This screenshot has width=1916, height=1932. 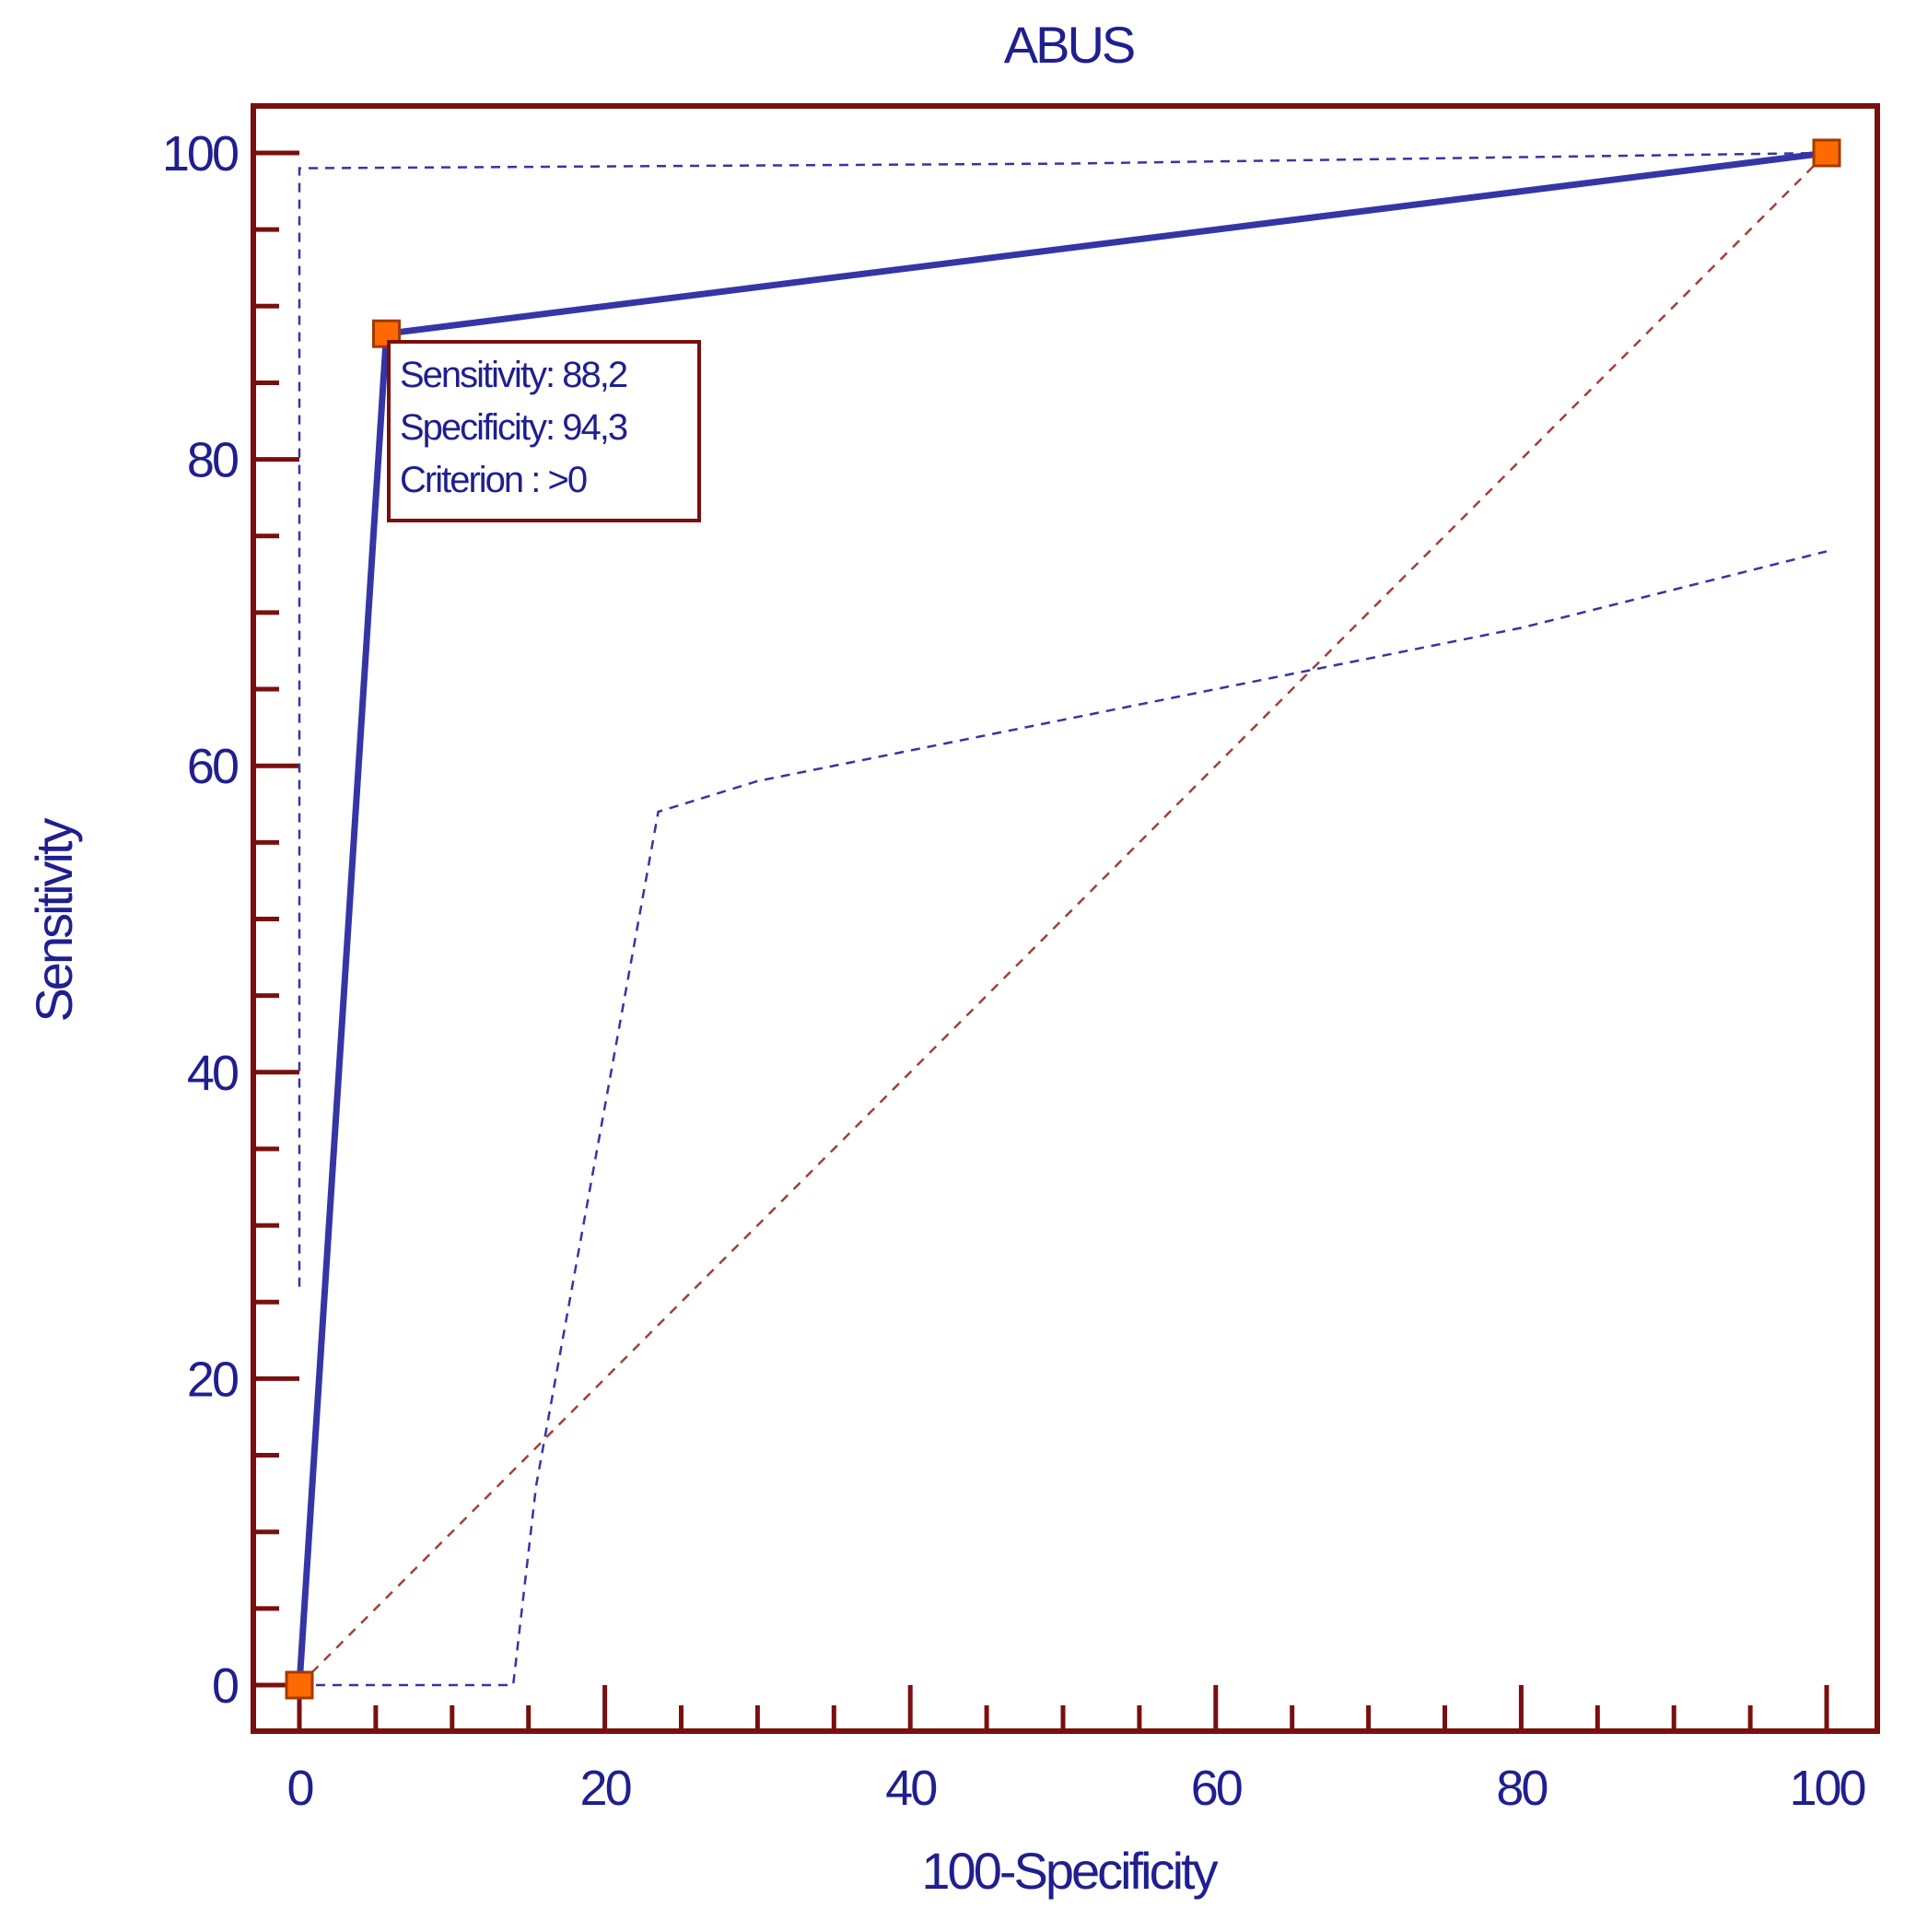 What do you see at coordinates (1521, 1788) in the screenshot?
I see `x-tick-label: 80` at bounding box center [1521, 1788].